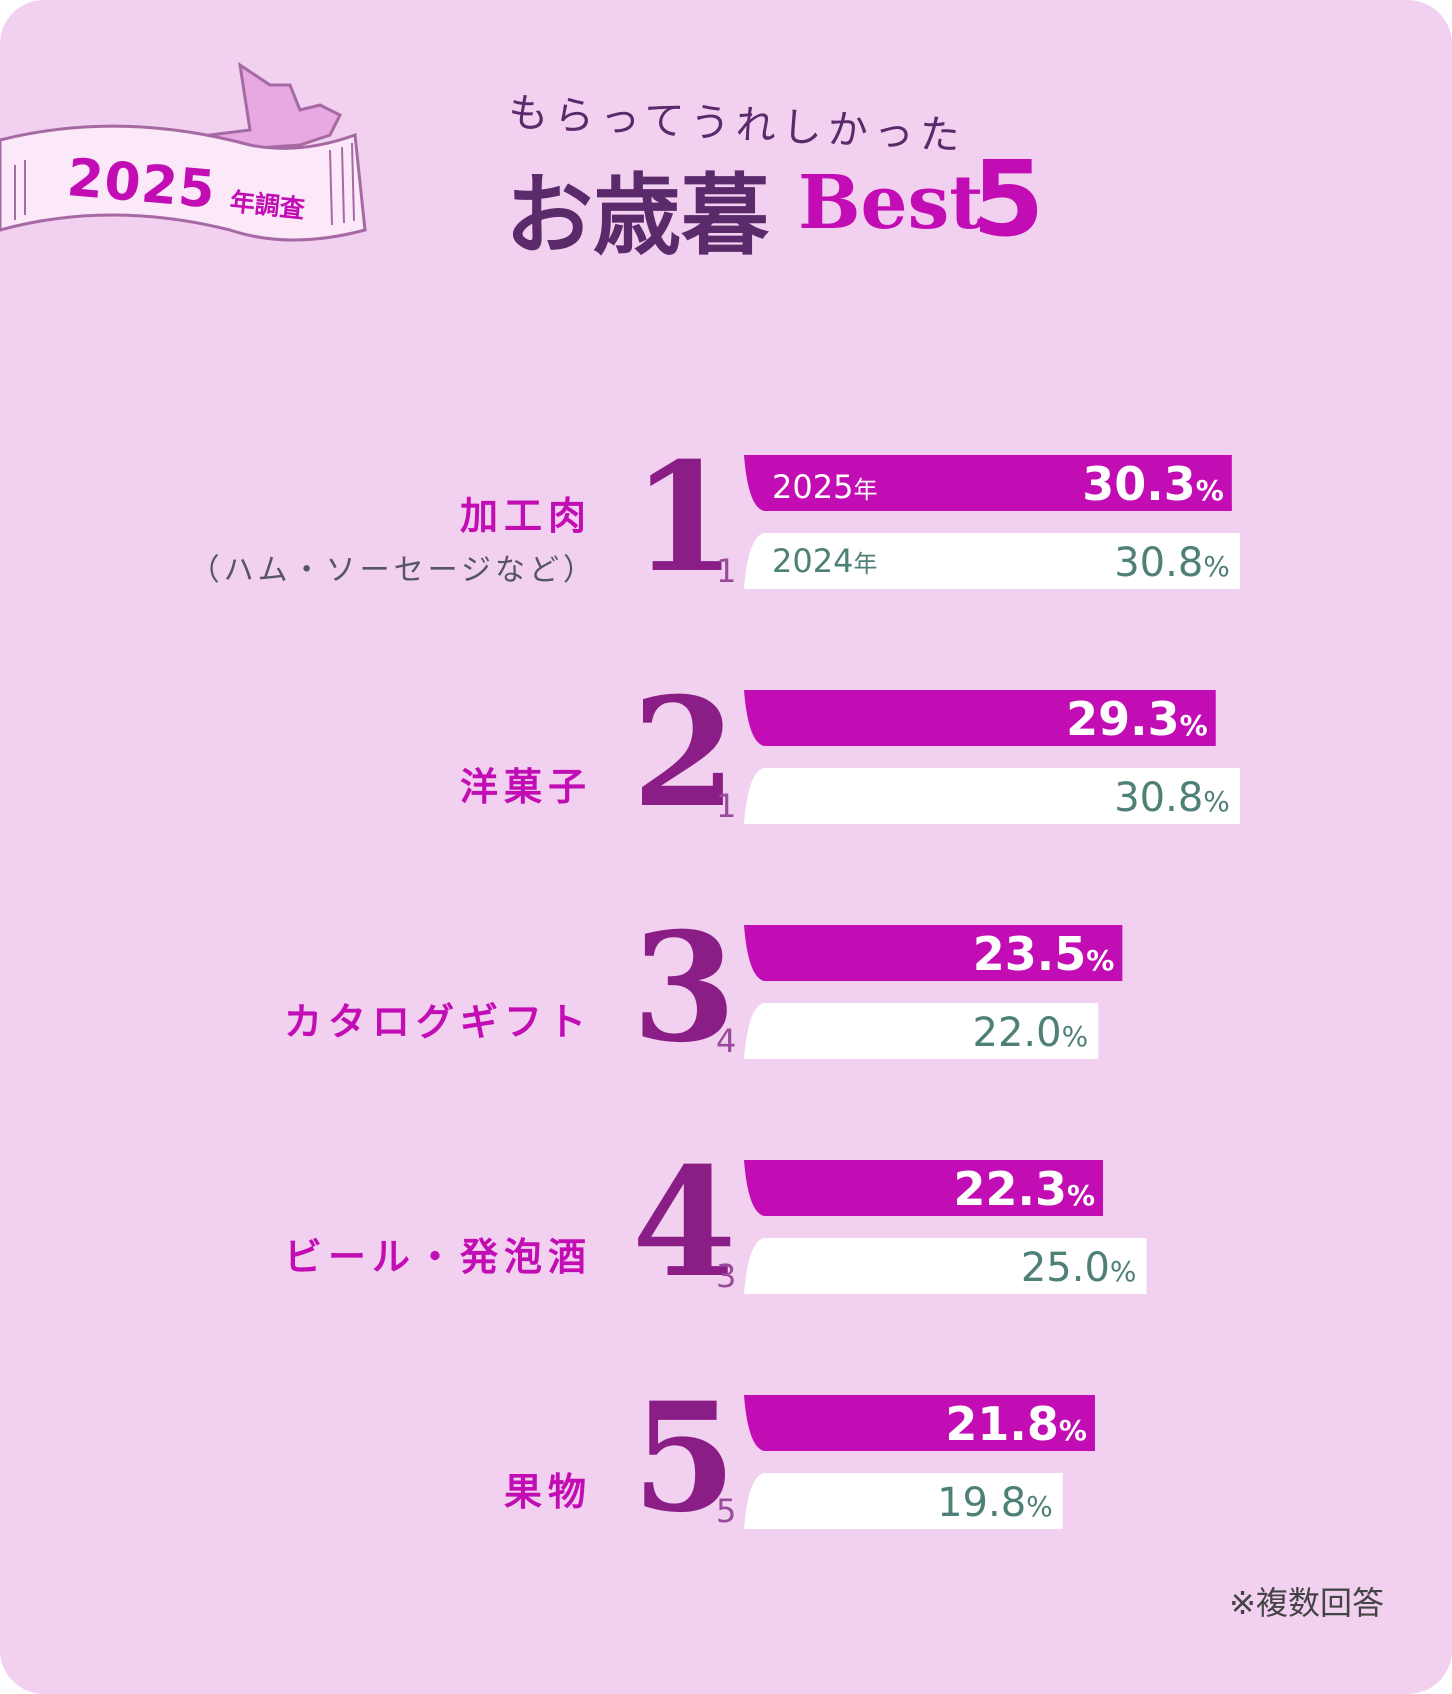 This screenshot has height=1694, width=1452. I want to click on rank-number: 3, so click(684, 988).